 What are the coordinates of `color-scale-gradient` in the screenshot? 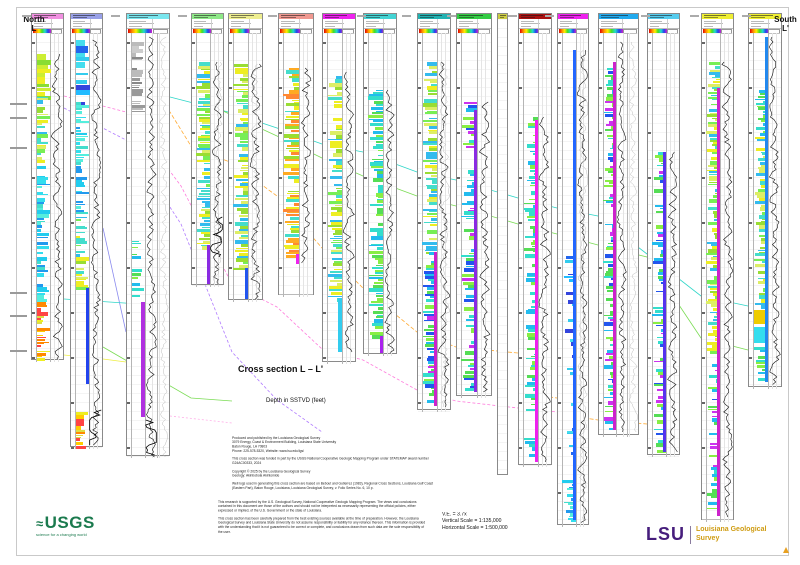 It's located at (140, 31).